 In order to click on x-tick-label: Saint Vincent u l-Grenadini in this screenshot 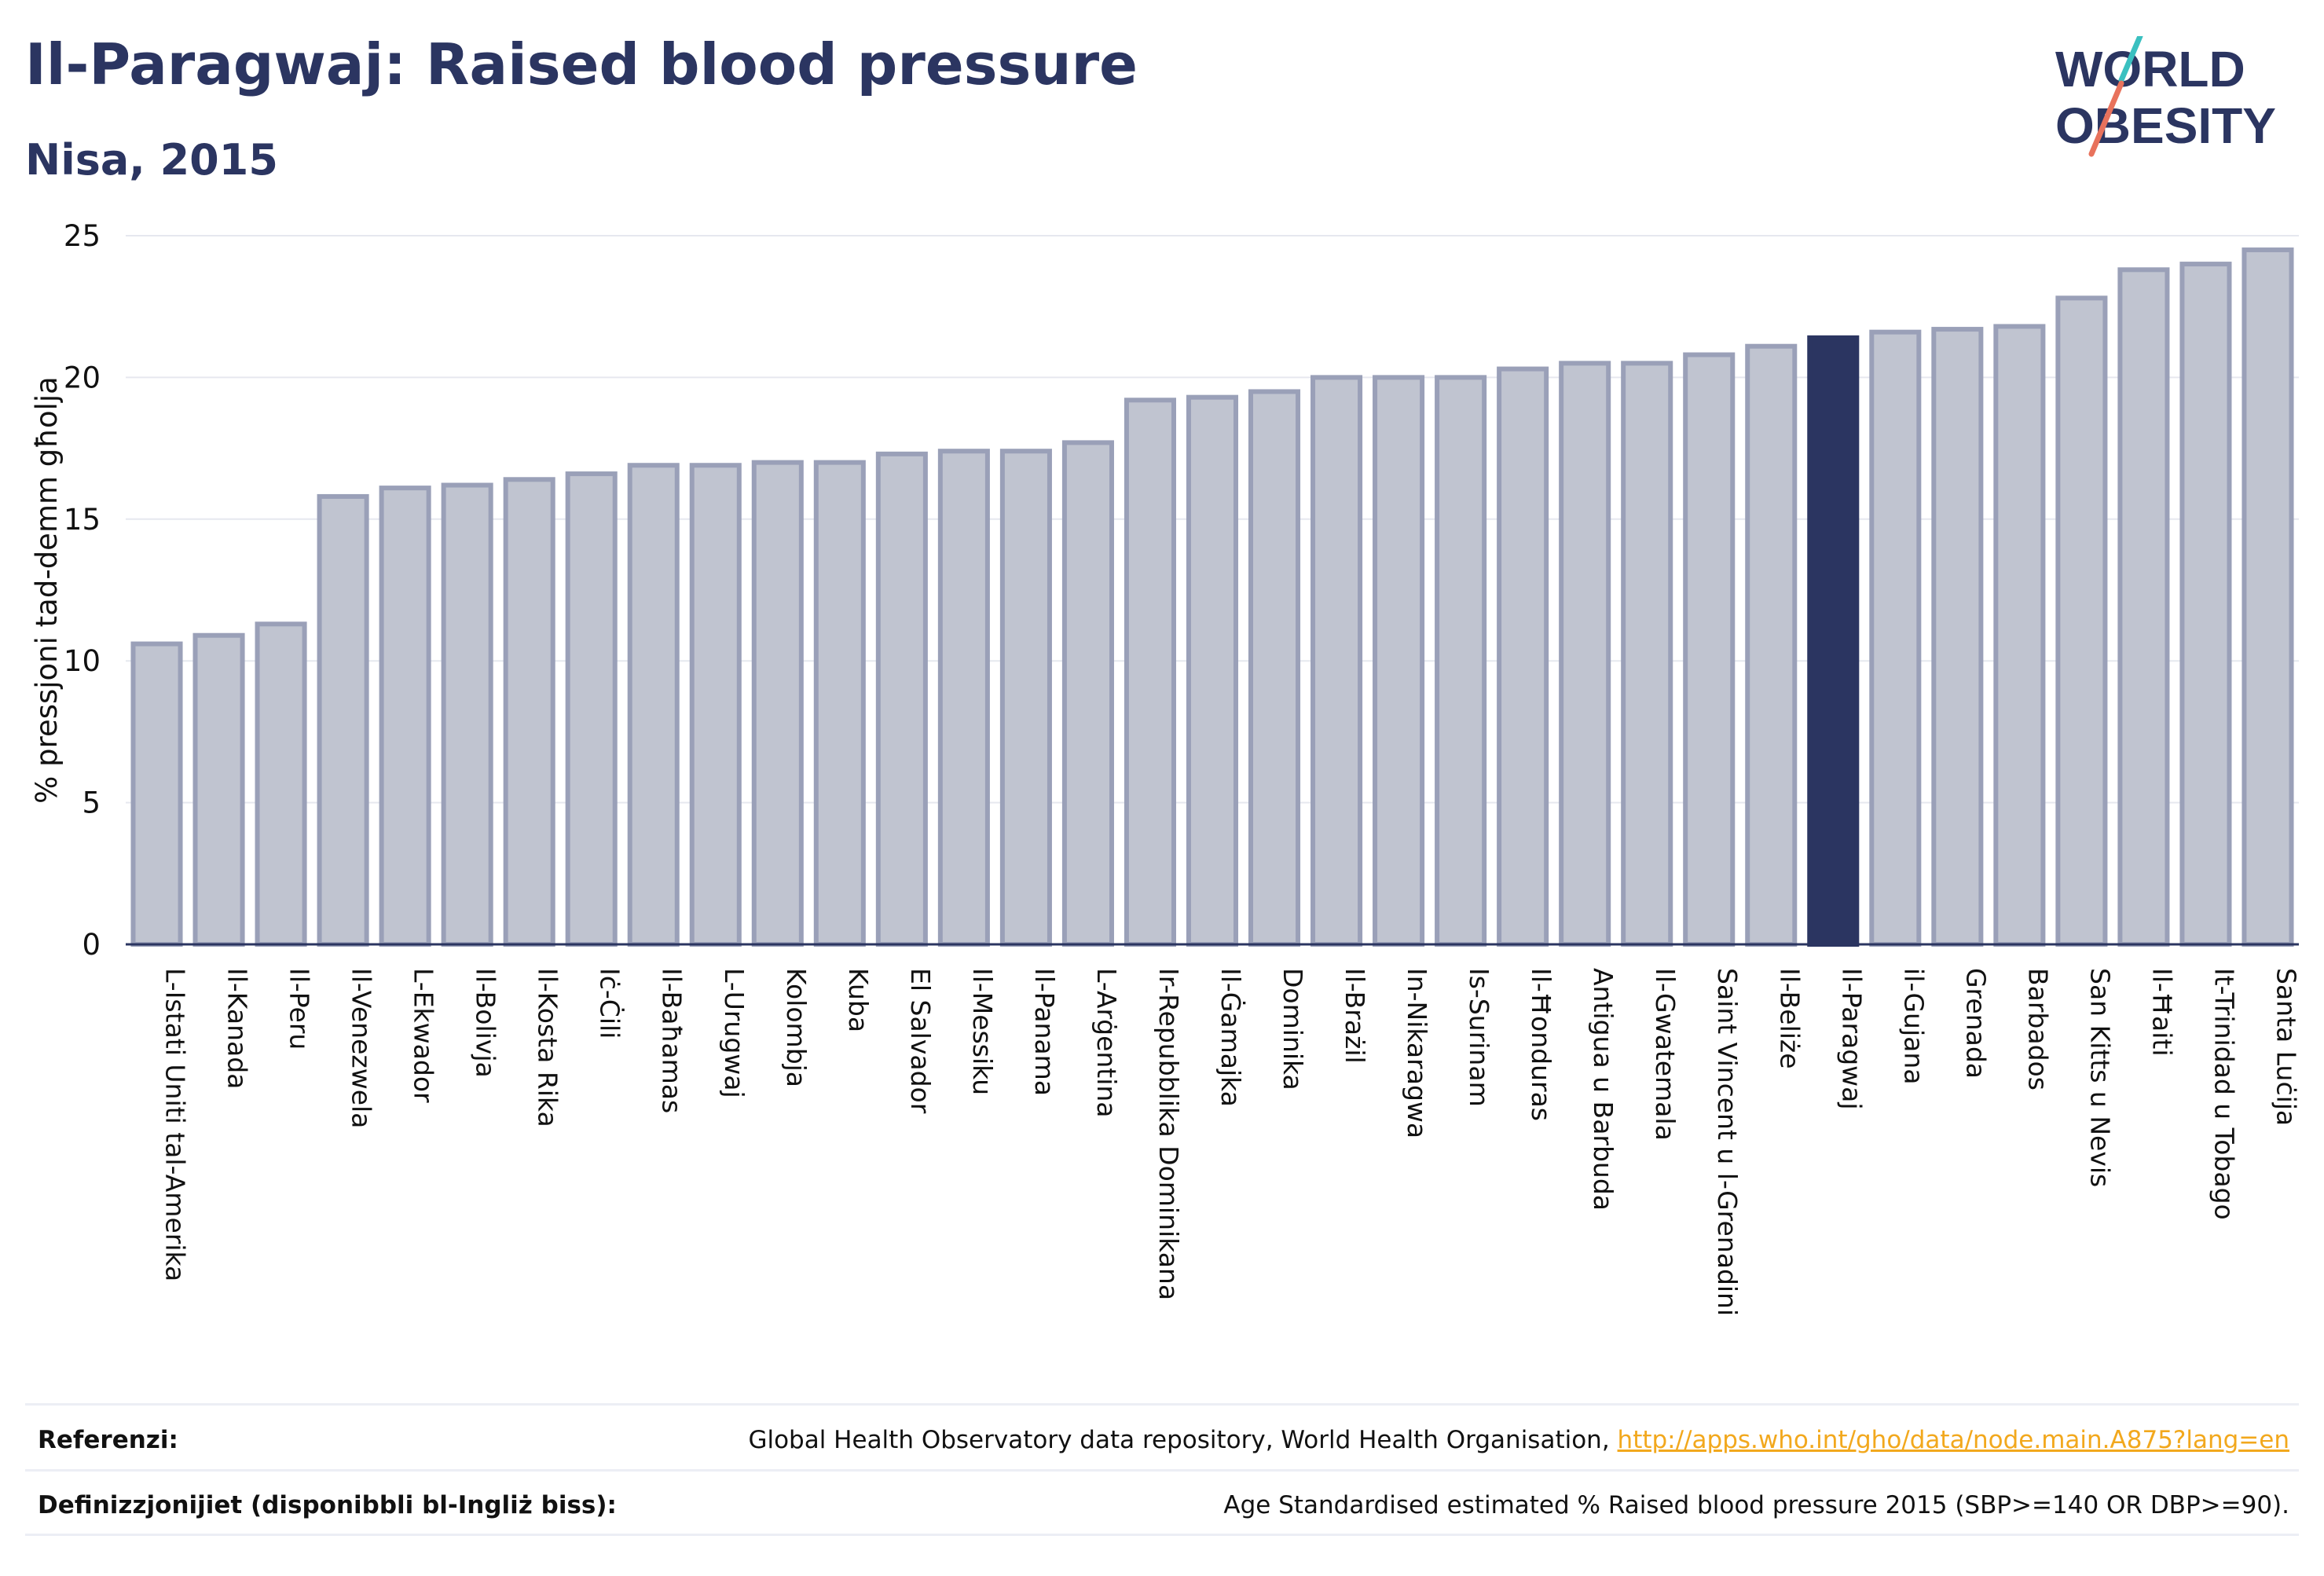, I will do `click(1727, 1142)`.